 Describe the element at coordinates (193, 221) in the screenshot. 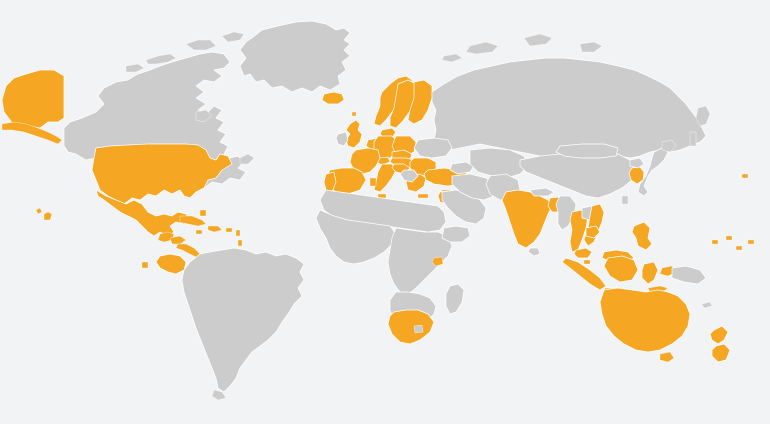

I see `region-cuba` at that location.